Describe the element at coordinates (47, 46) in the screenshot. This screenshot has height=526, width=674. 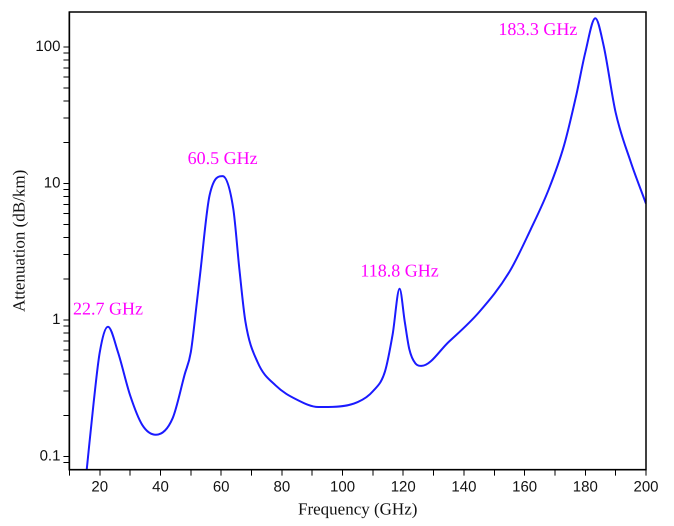
I see `y-tick-label: 100` at that location.